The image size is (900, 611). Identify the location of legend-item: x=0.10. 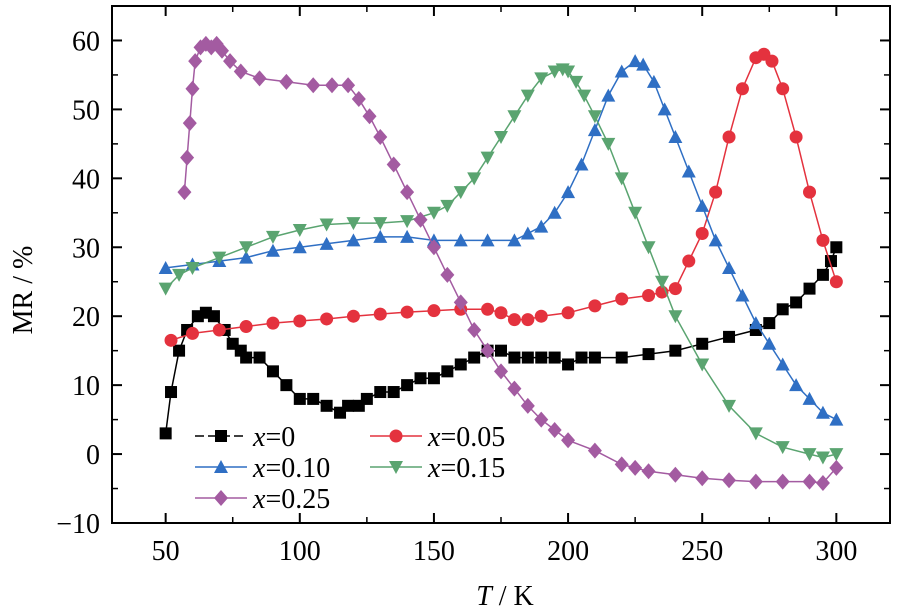
(262, 468).